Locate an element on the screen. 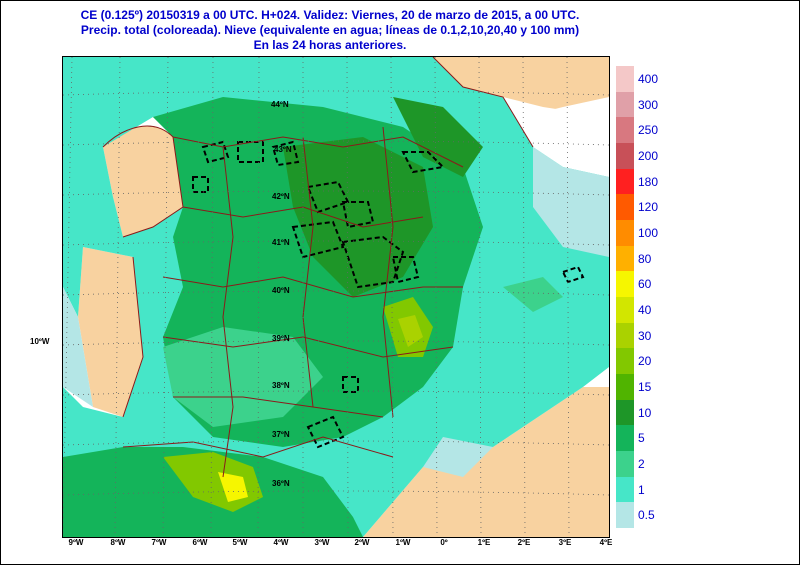  precip-valencia-core is located at coordinates (410, 331).